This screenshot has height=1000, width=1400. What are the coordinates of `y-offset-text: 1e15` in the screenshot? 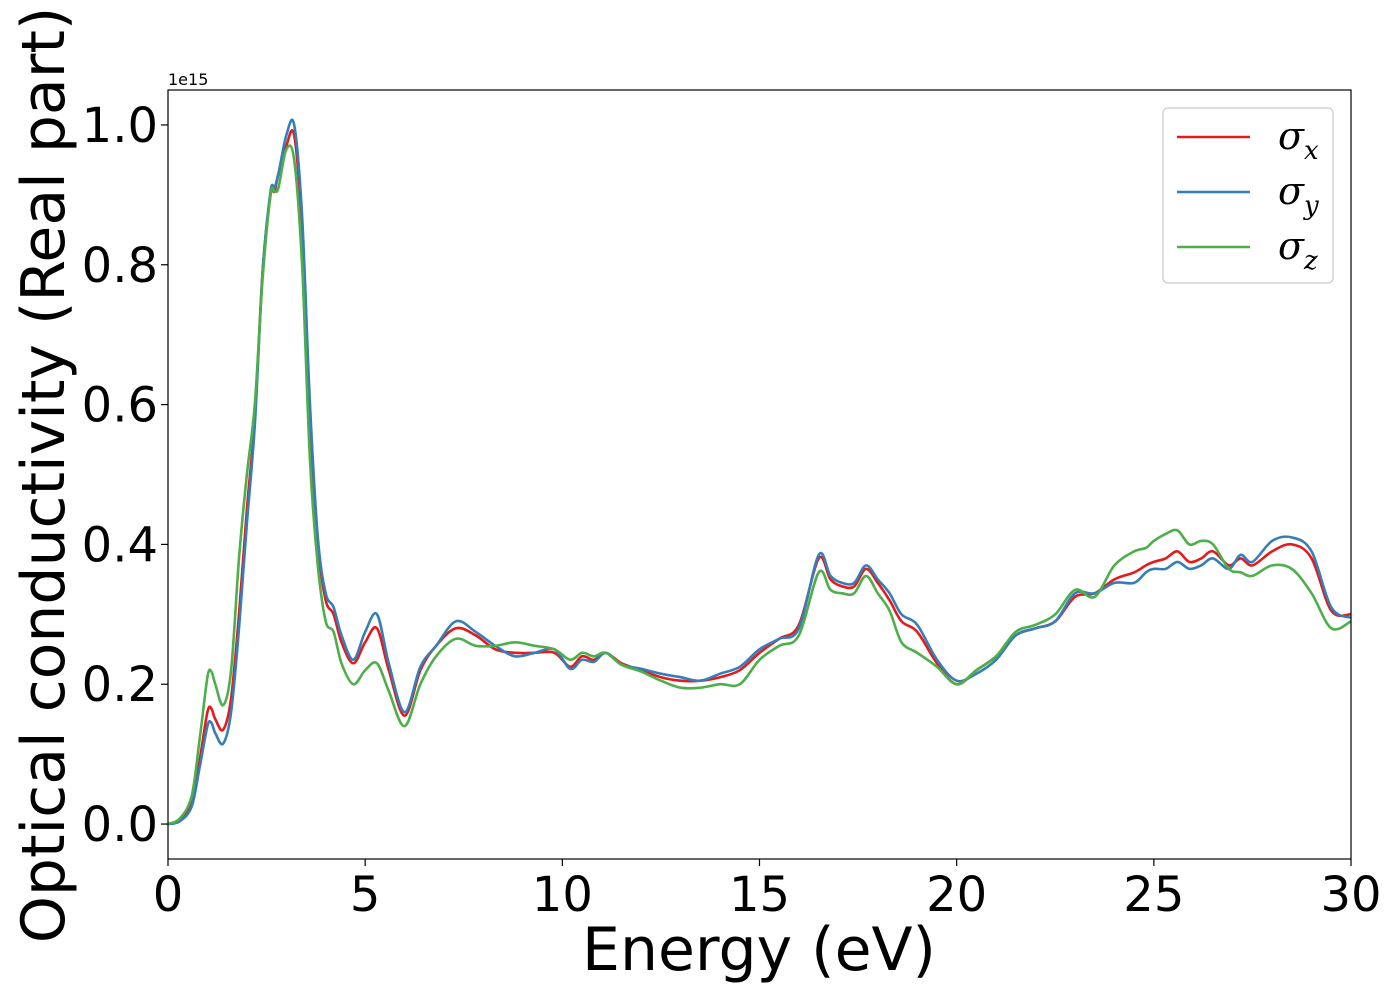 It's located at (188, 79).